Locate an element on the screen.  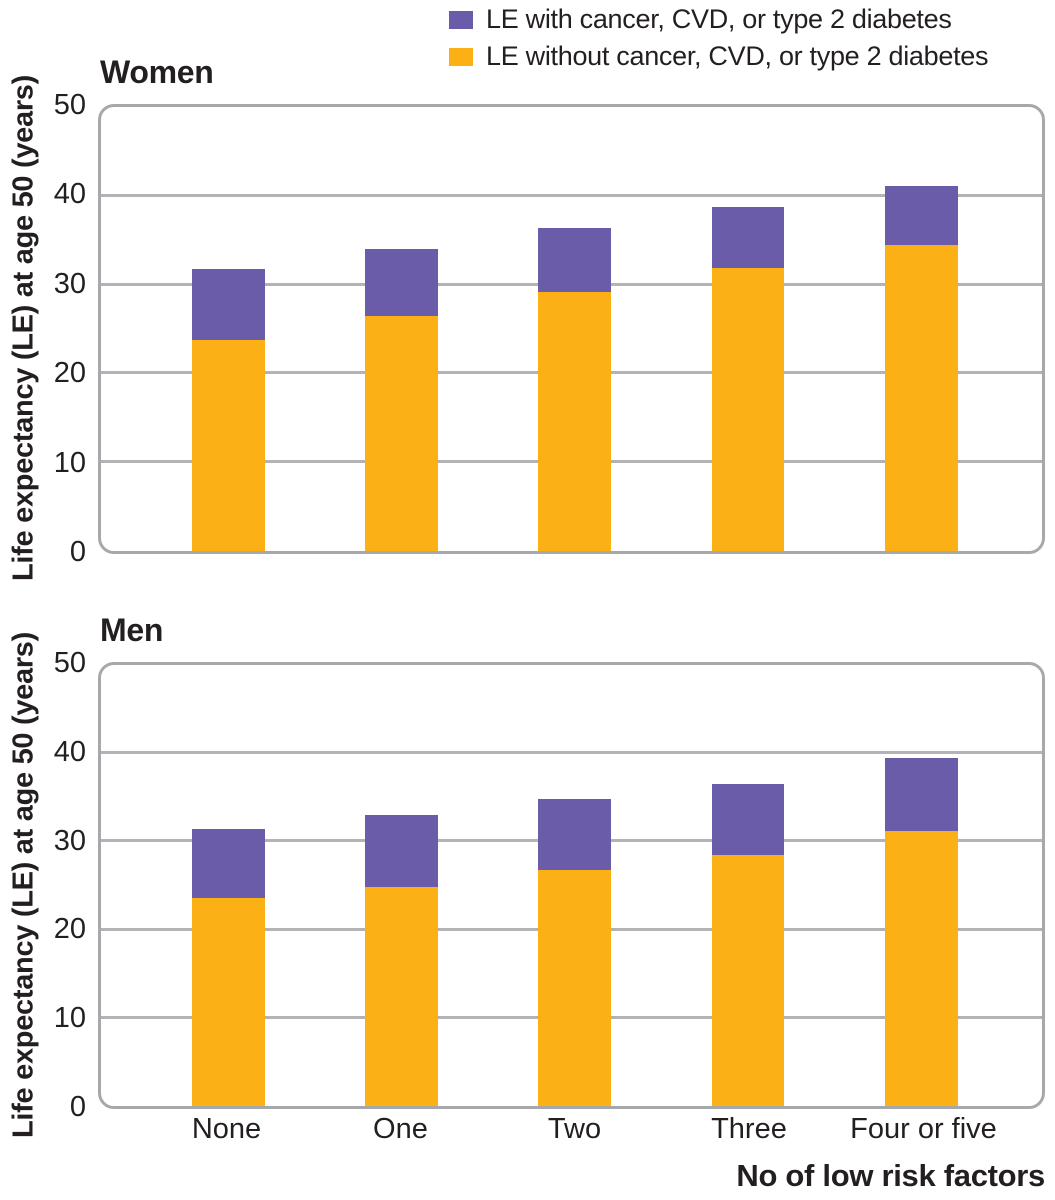
legend-item-with-disease: LE with cancer, CVD, or type 2 diabetes is located at coordinates (718, 19).